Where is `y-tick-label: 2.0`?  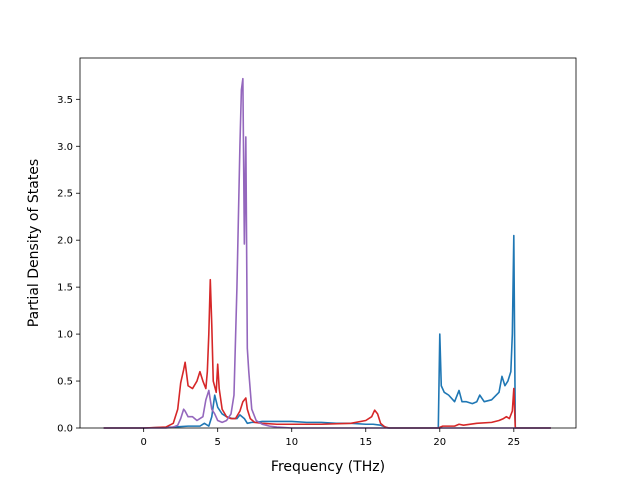
y-tick-label: 2.0 is located at coordinates (65, 241).